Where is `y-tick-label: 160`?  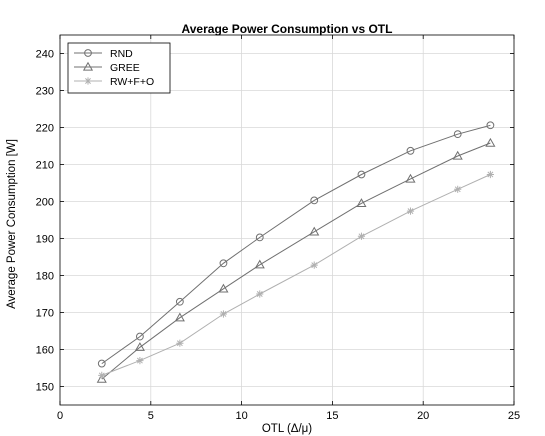 y-tick-label: 160 is located at coordinates (45, 351).